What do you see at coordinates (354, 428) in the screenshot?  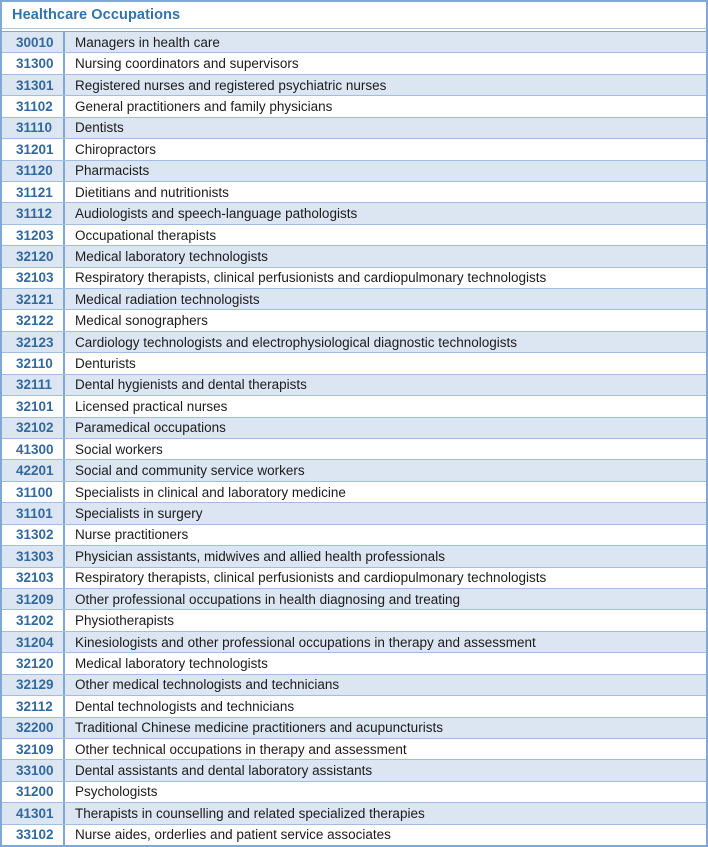 I see `table-row: 32102 Paramedical occupations` at bounding box center [354, 428].